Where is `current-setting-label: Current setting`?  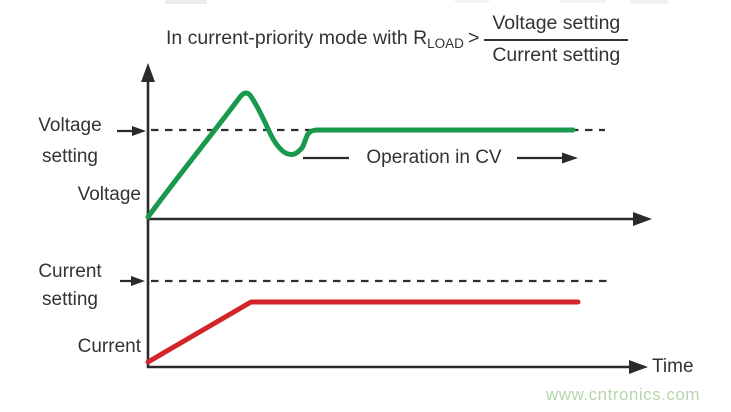 current-setting-label: Current setting is located at coordinates (70, 285).